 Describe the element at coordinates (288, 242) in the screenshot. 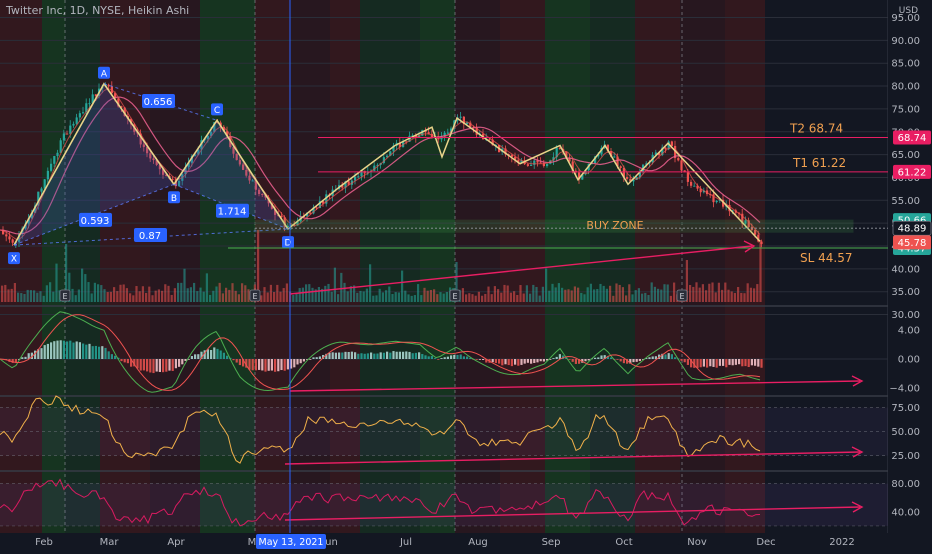

I see `pattern-point-d` at that location.